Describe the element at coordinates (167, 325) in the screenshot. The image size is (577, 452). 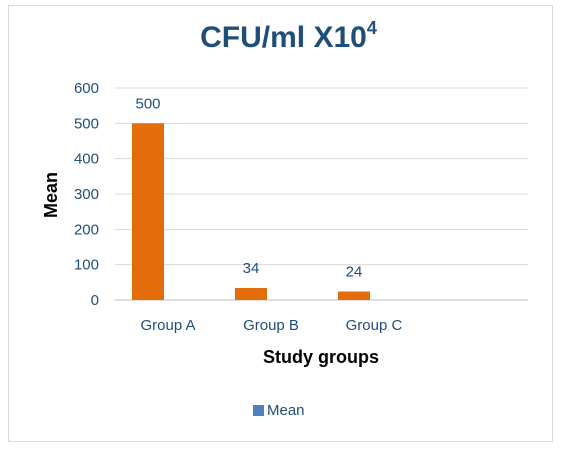
I see `x-tick-label: Group A` at that location.